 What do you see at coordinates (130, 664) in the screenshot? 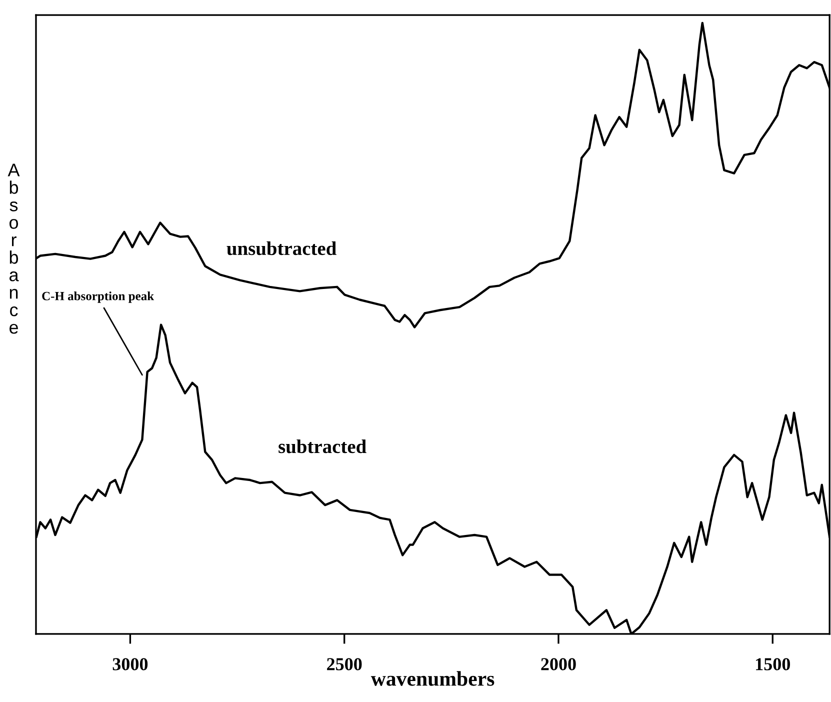
I see `x-tick-label: 3000` at bounding box center [130, 664].